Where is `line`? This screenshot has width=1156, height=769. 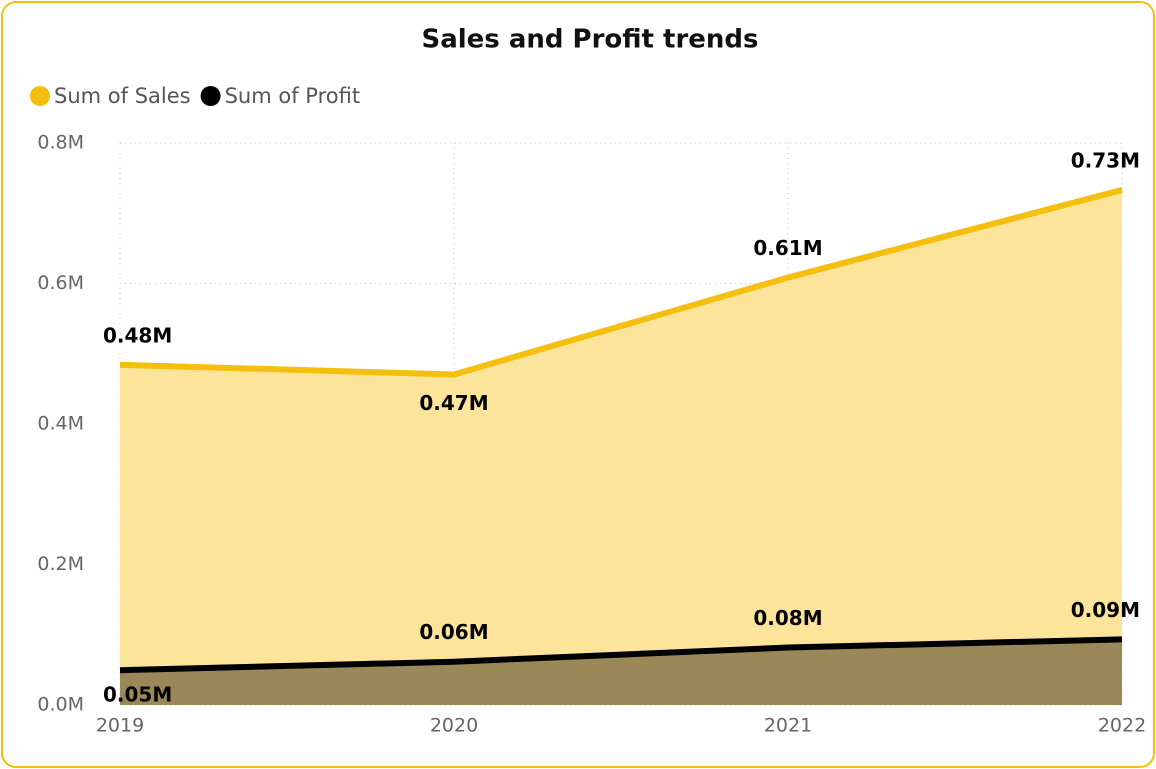 line is located at coordinates (621, 655).